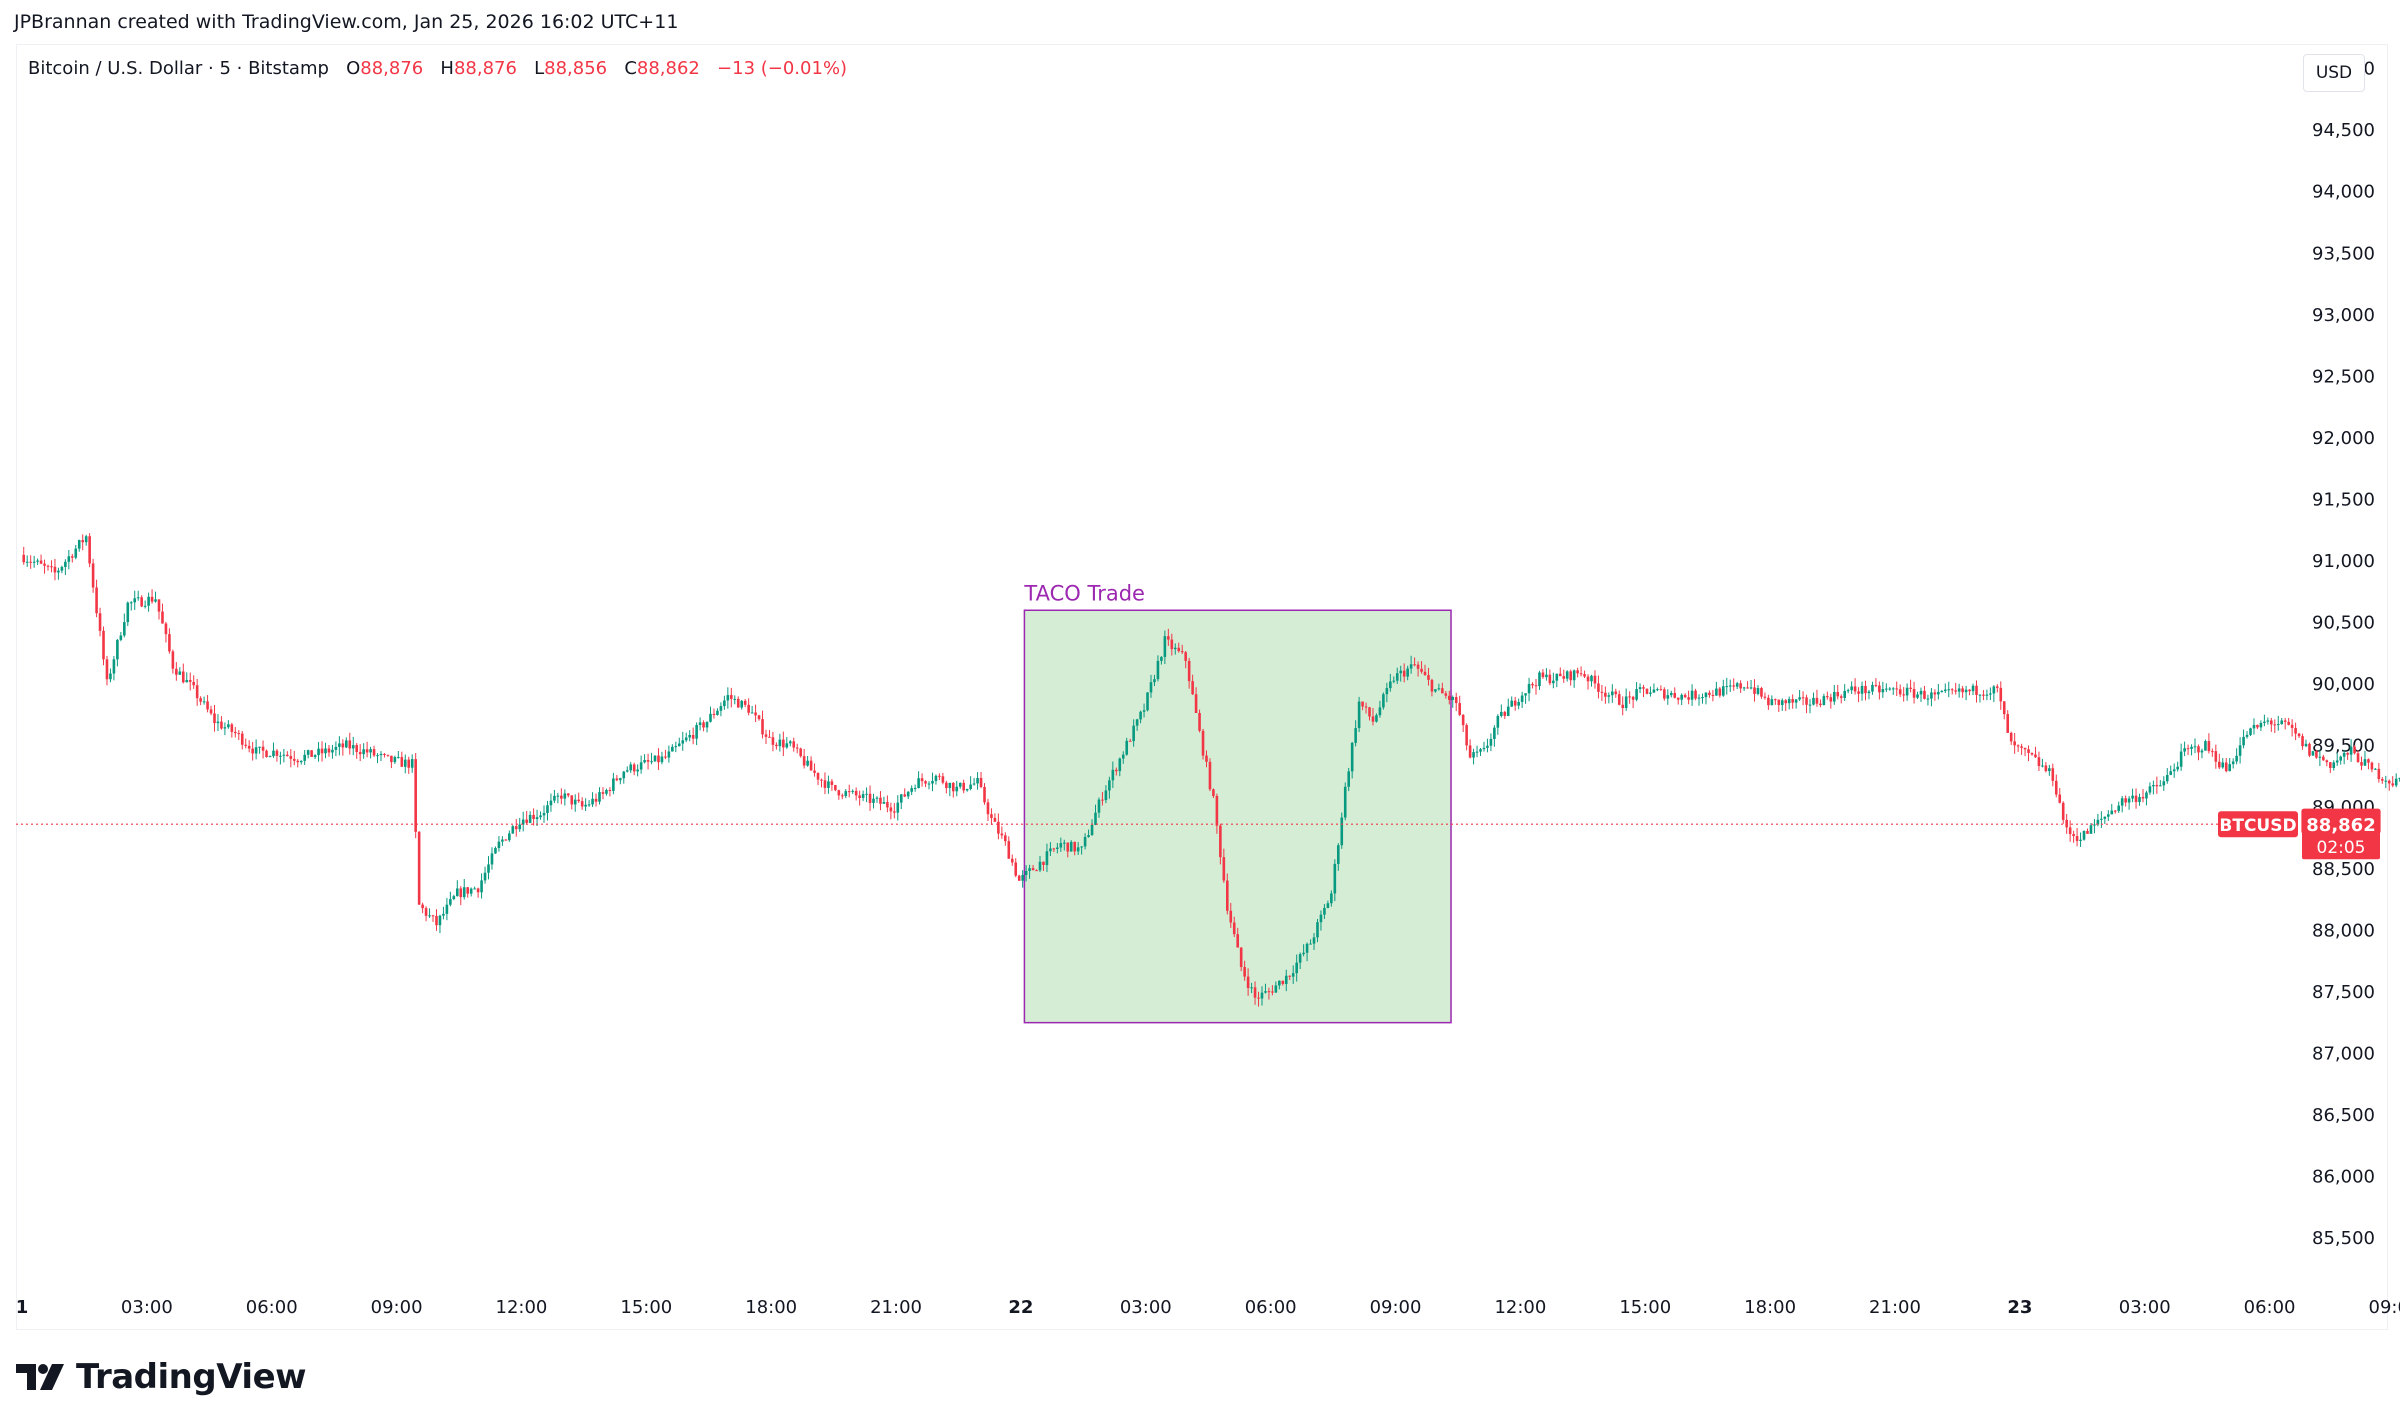 Image resolution: width=2400 pixels, height=1423 pixels. Describe the element at coordinates (576, 68) in the screenshot. I see `legend-low-value: 88,856` at that location.